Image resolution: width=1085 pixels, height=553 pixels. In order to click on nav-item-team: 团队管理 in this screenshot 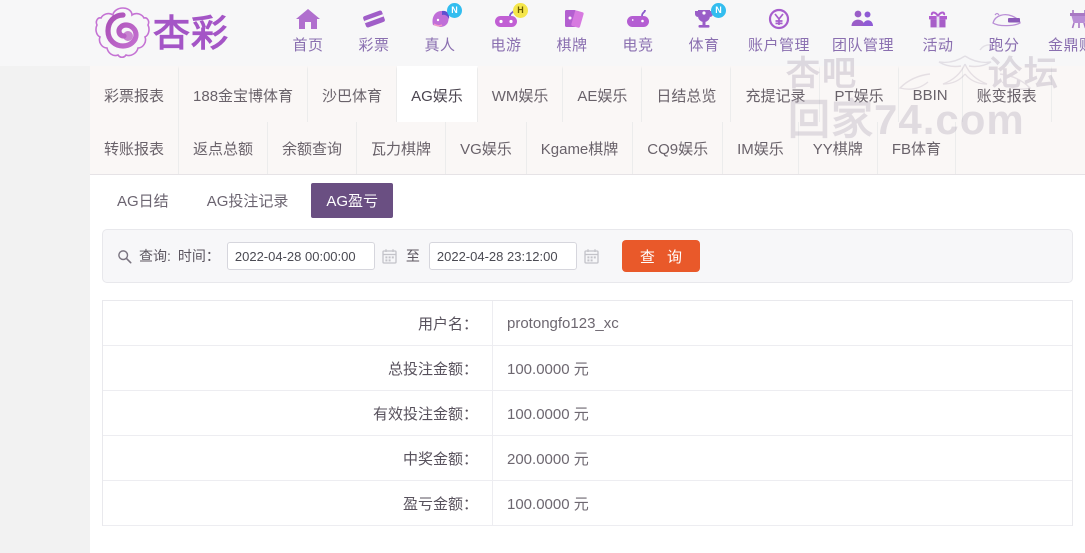, I will do `click(863, 33)`.